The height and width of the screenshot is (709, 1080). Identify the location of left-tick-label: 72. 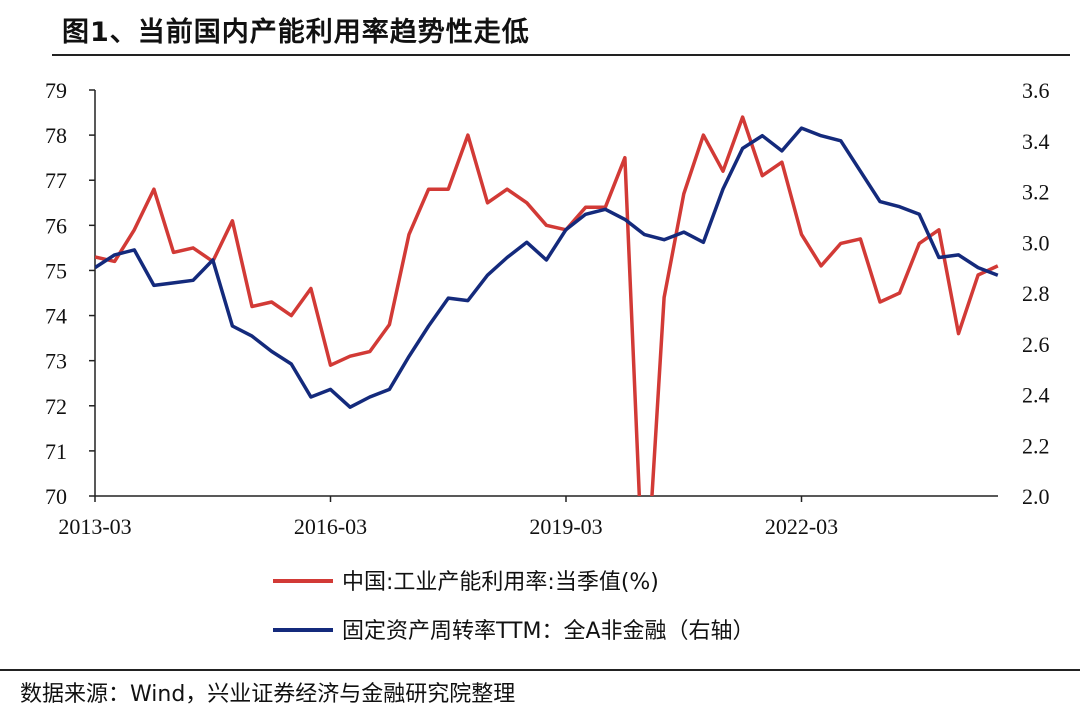
(56, 406).